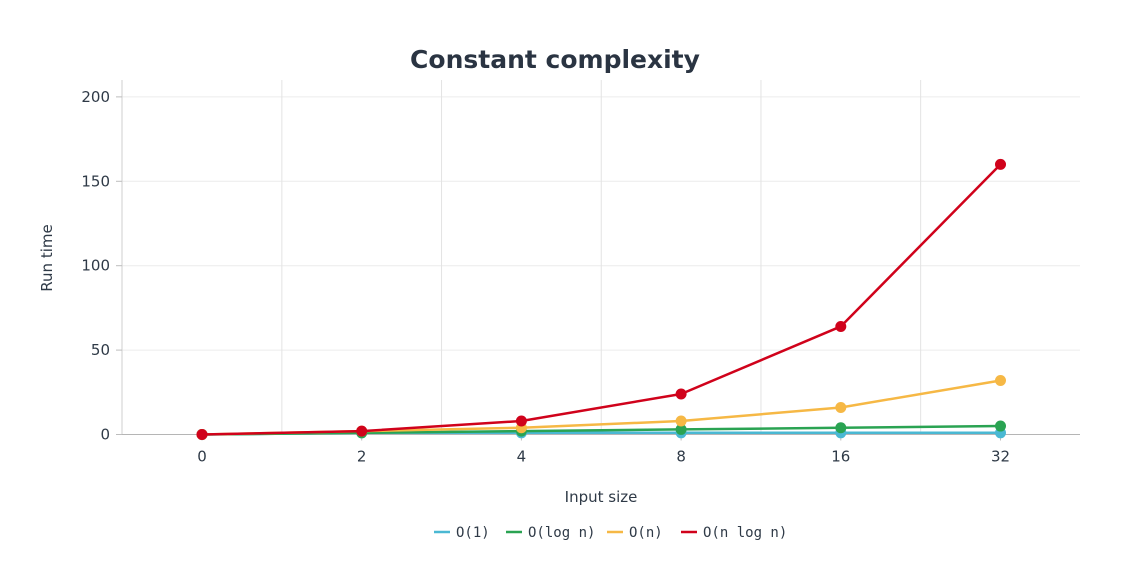 This screenshot has height=566, width=1141. What do you see at coordinates (100, 350) in the screenshot?
I see `y-tick-label: 50` at bounding box center [100, 350].